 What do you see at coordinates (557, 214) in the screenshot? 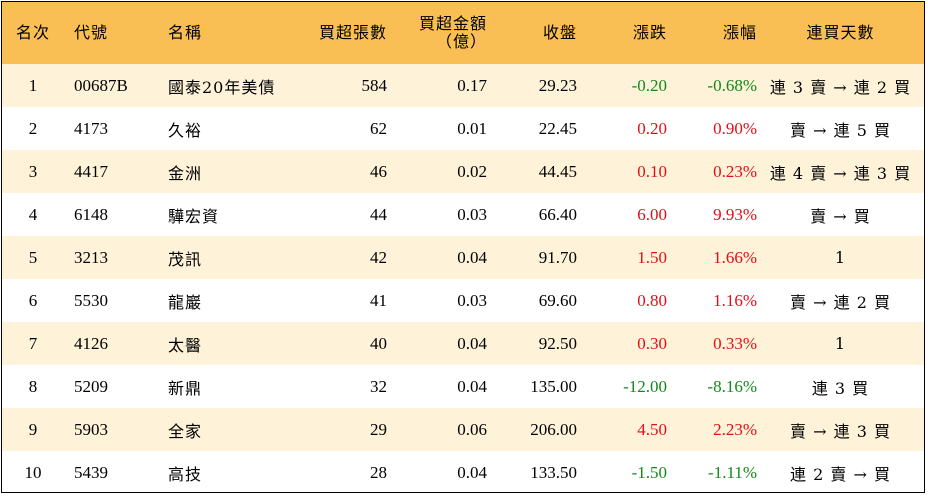
I see `cell-close: 66.40` at bounding box center [557, 214].